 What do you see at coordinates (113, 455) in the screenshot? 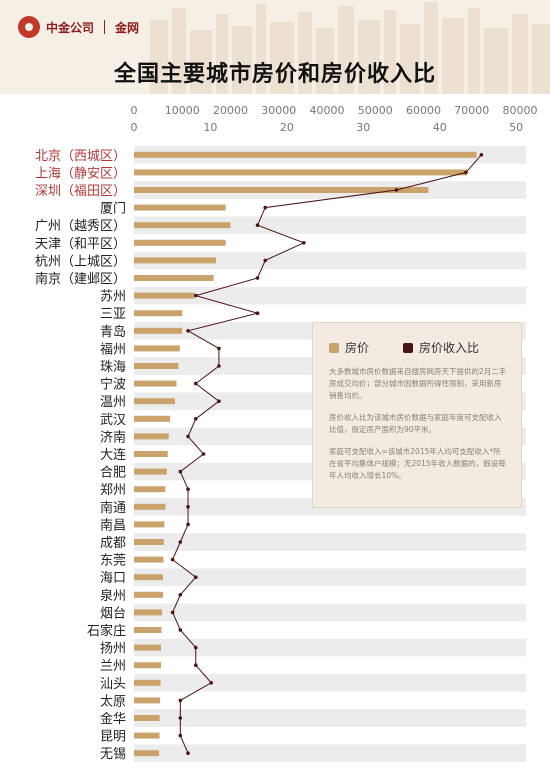
I see `city-label: 大连` at bounding box center [113, 455].